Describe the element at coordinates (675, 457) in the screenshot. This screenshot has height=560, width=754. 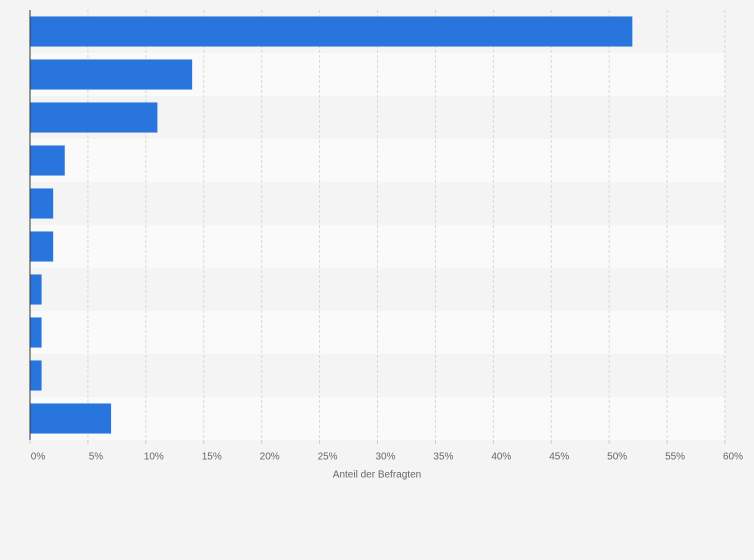
I see `x-tick-label: 55%` at that location.